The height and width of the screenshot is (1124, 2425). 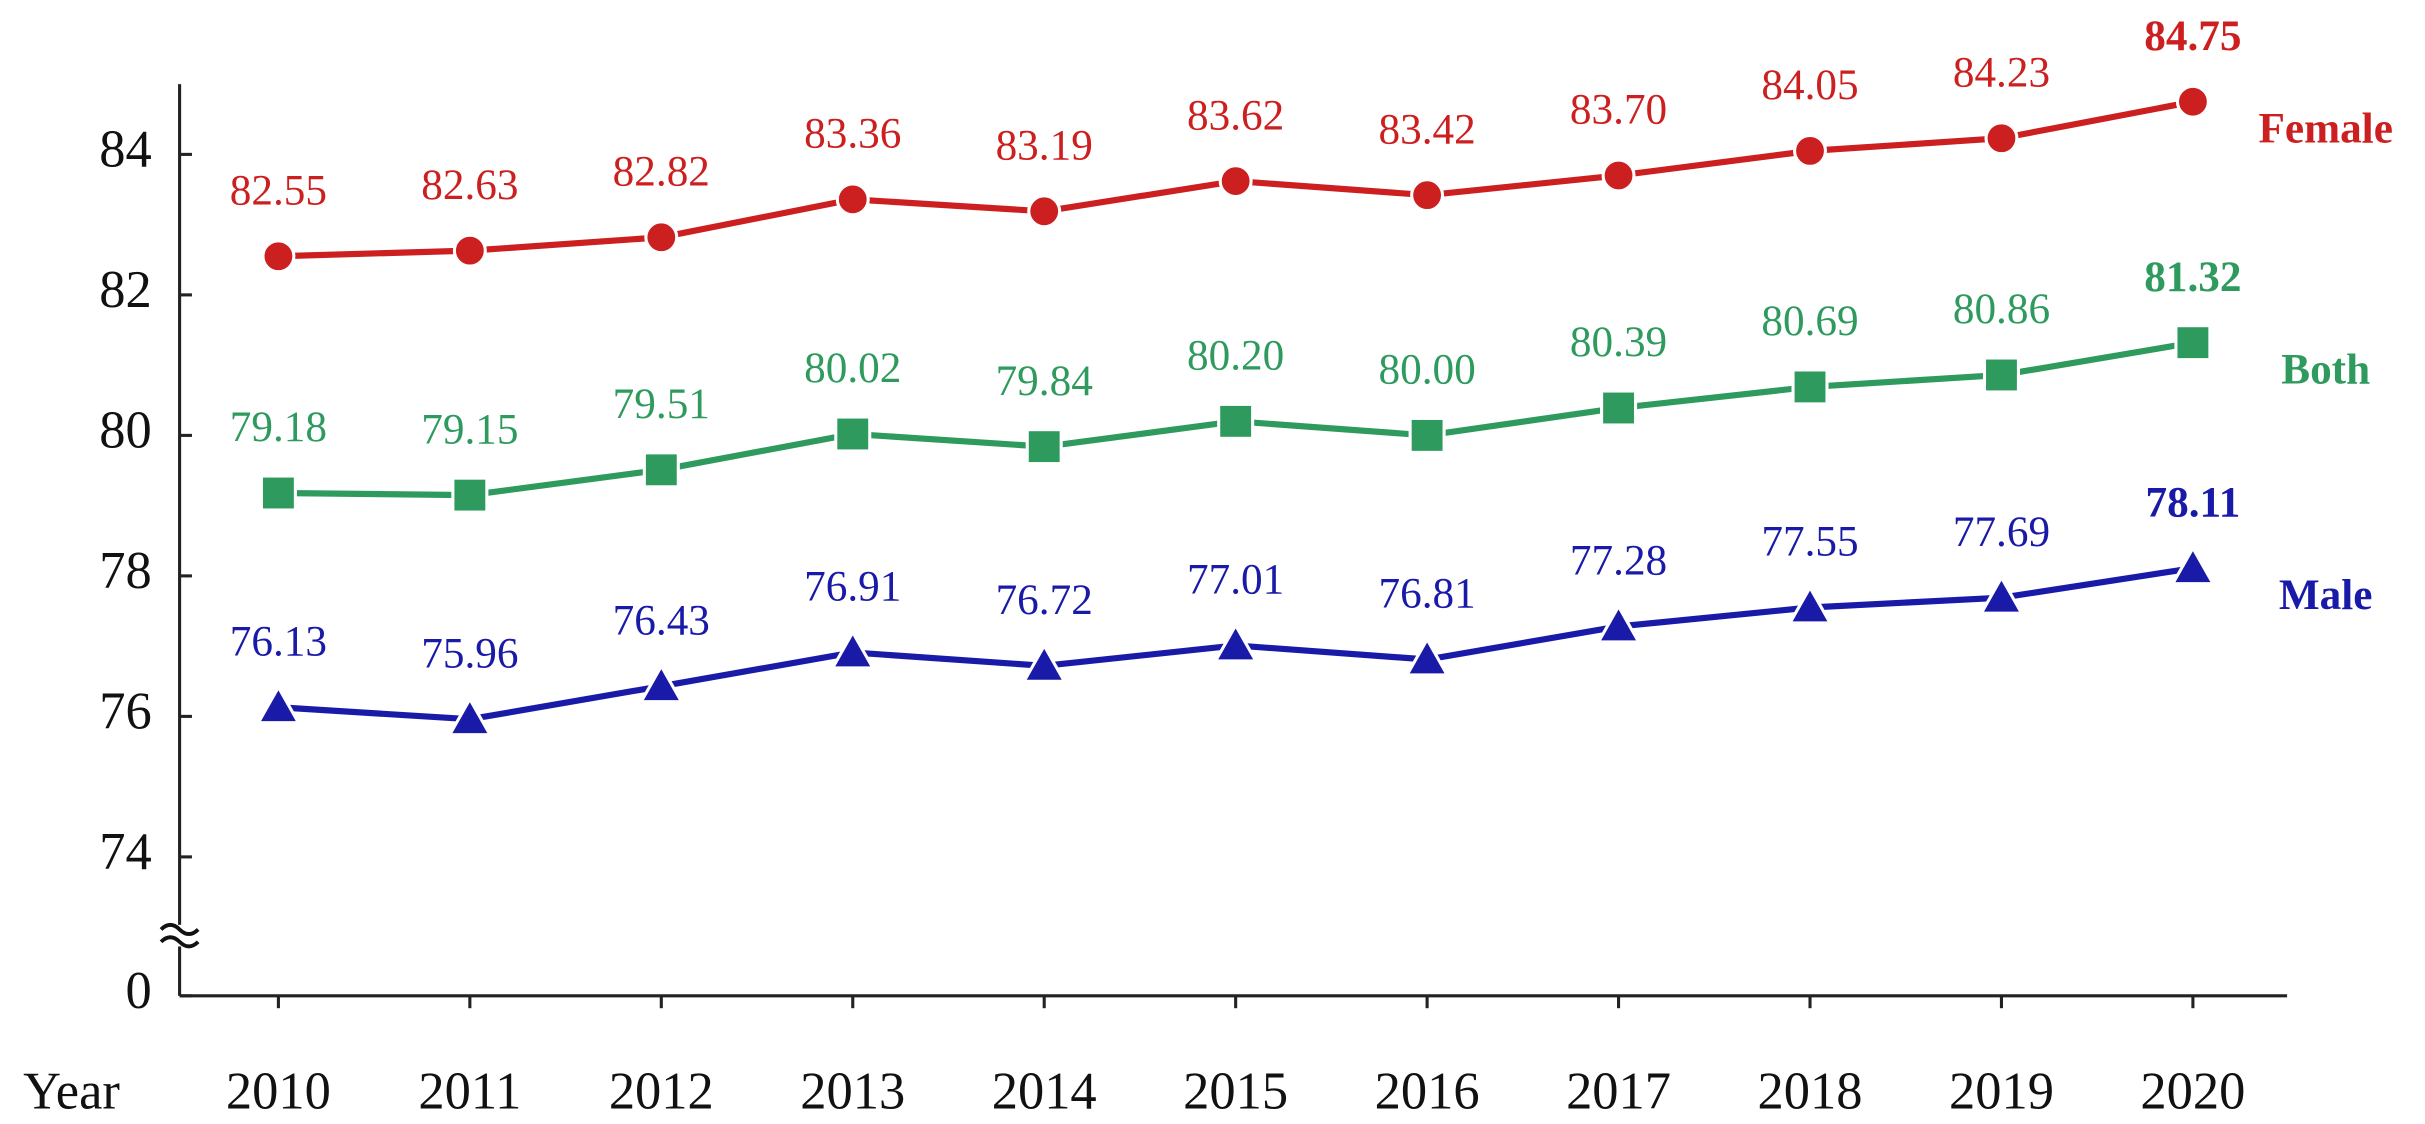 I want to click on y-tick-label: 0, so click(x=139, y=991).